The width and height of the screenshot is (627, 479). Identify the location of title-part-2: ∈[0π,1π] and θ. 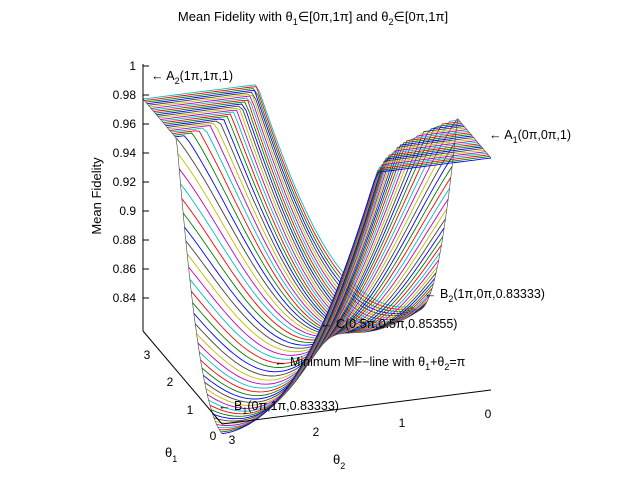
(343, 16).